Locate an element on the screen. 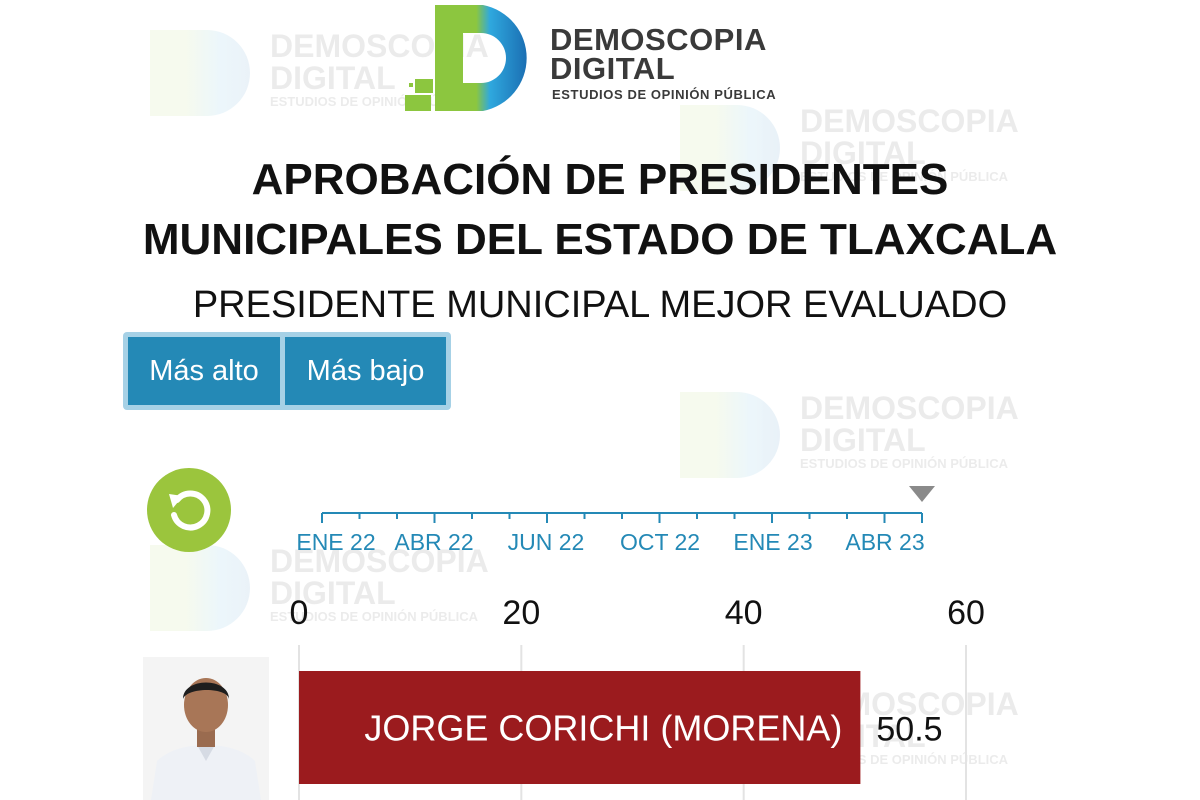 The height and width of the screenshot is (800, 1200). replay-icon is located at coordinates (190, 510).